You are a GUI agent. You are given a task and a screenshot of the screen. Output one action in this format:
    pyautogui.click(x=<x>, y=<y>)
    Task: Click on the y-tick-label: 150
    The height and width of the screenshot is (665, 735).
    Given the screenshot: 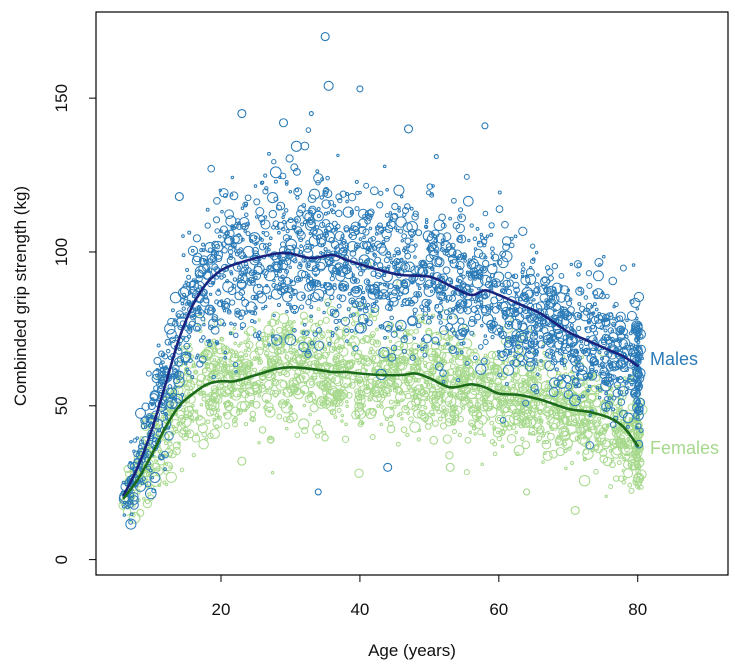 What is the action you would take?
    pyautogui.click(x=61, y=98)
    